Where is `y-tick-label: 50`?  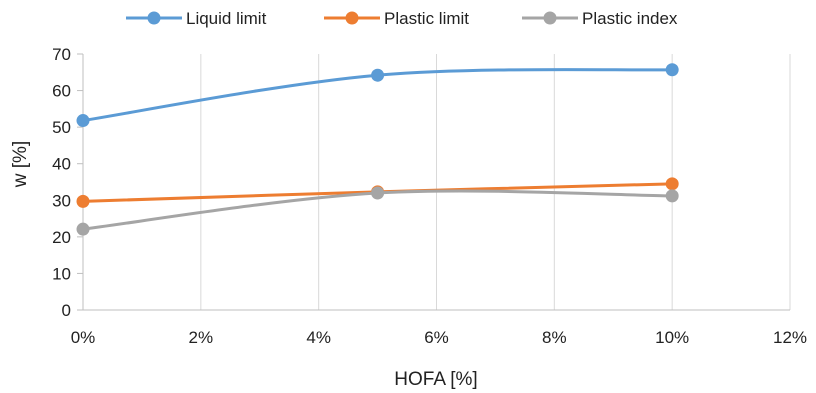
y-tick-label: 50 is located at coordinates (61, 127).